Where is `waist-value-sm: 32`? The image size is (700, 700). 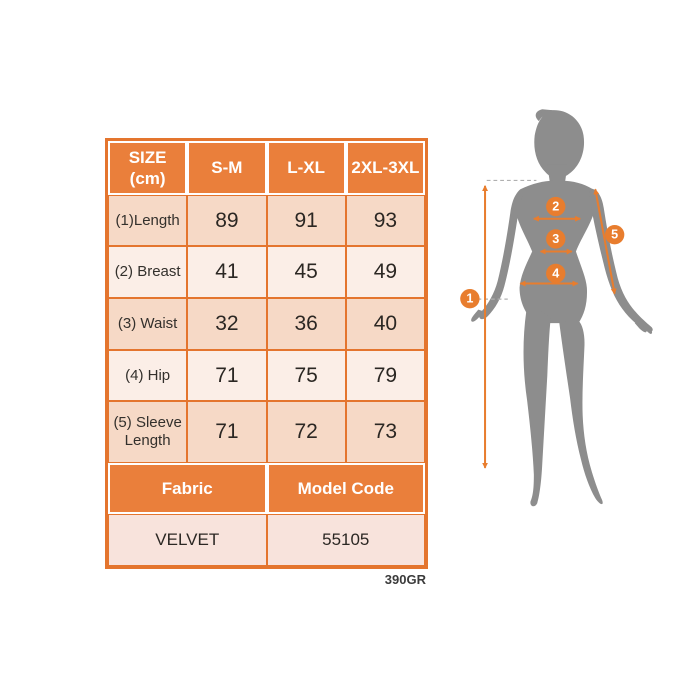
waist-value-sm: 32 is located at coordinates (227, 324).